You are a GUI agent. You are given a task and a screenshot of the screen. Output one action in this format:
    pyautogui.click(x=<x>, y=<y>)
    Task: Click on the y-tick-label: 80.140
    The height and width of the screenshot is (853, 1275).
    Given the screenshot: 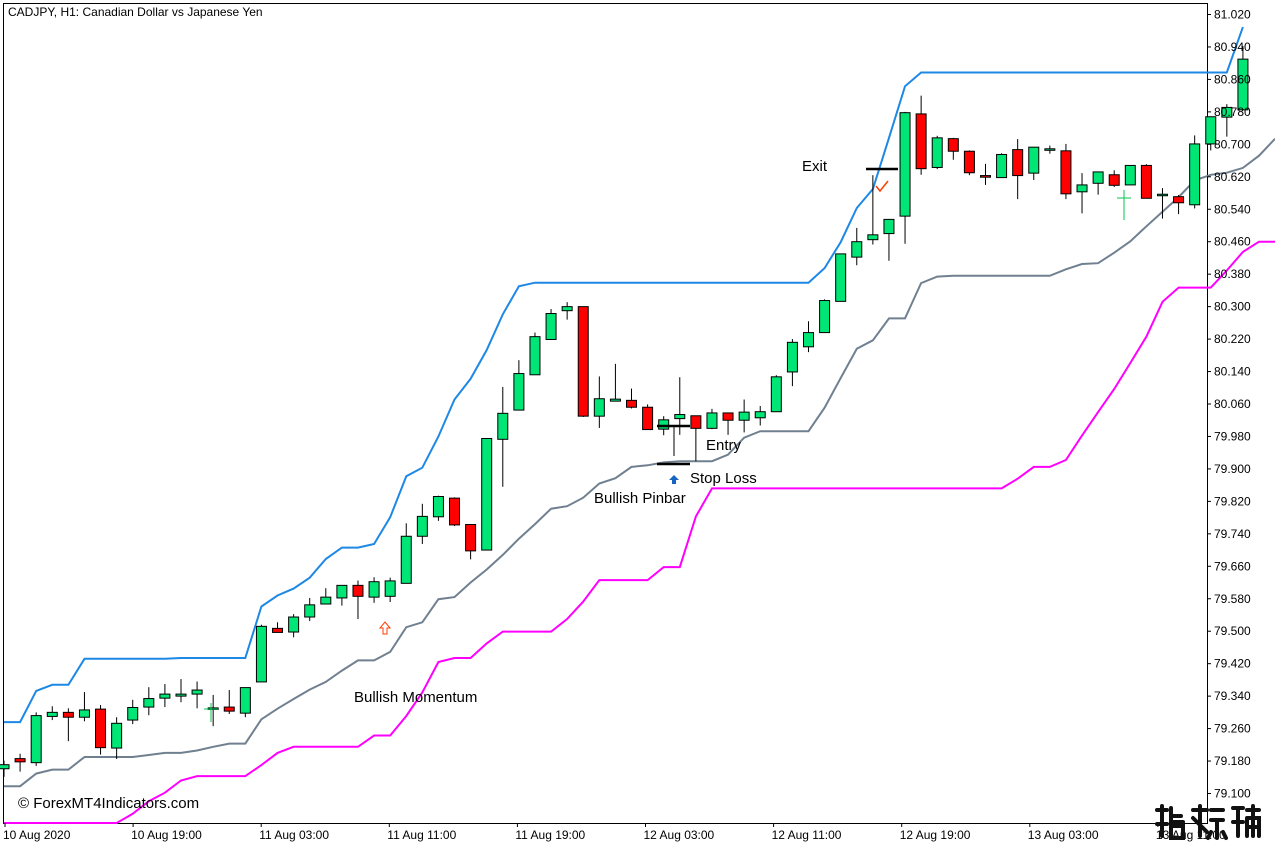 What is the action you would take?
    pyautogui.click(x=1232, y=372)
    